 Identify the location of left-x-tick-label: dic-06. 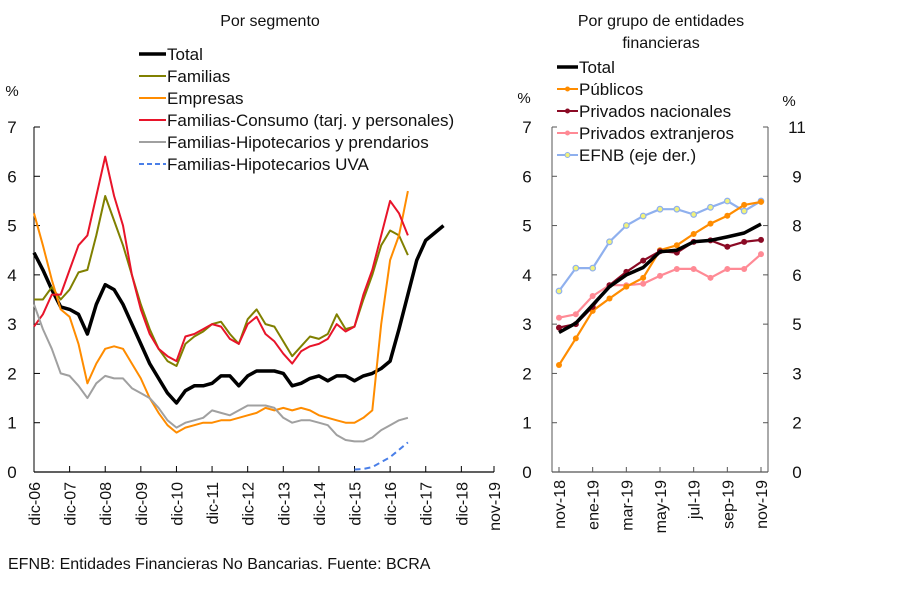
(35, 504).